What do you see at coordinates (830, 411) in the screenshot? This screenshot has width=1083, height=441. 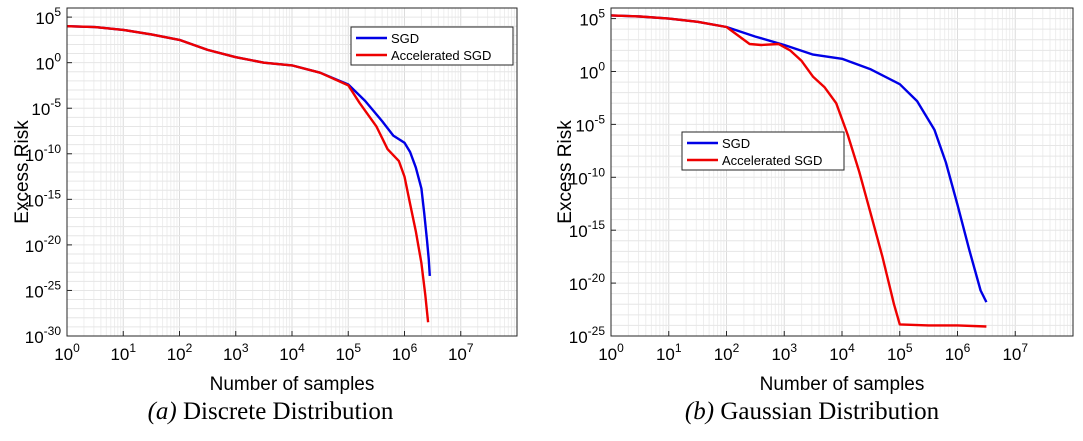 I see `caption-b-text: Gaussian Distribution` at bounding box center [830, 411].